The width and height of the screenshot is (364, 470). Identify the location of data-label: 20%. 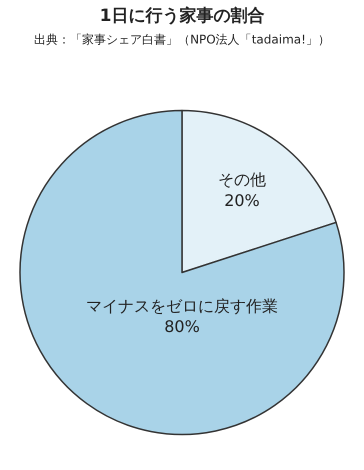
(242, 200).